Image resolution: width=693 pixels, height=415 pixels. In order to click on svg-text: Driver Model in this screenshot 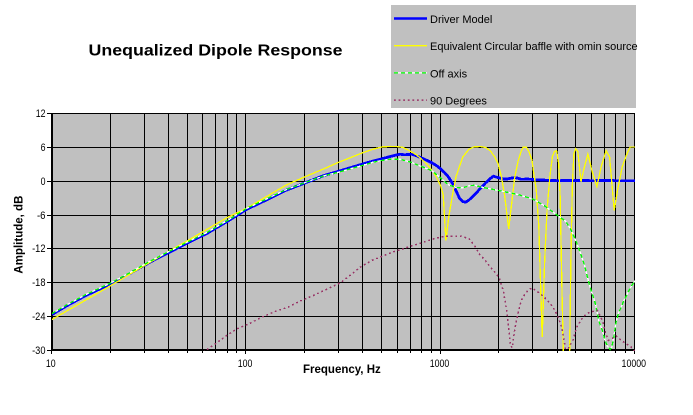, I will do `click(461, 20)`.